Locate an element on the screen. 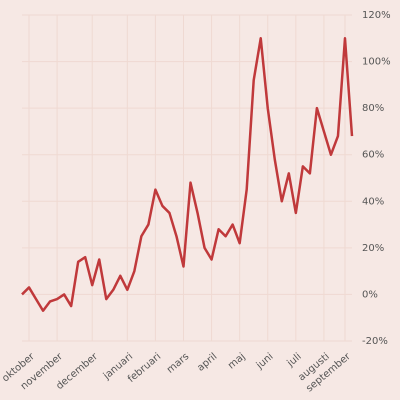 The width and height of the screenshot is (400, 400). y-tick-label: 80% is located at coordinates (373, 108).